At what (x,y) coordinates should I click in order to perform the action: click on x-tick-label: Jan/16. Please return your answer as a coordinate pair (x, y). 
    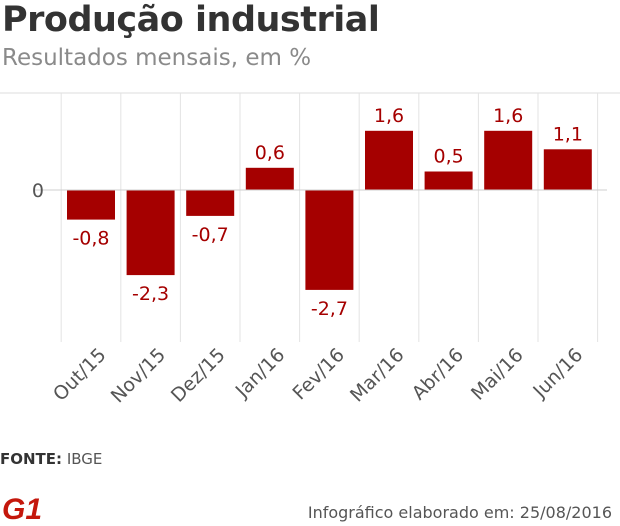
    Looking at the image, I should click on (260, 373).